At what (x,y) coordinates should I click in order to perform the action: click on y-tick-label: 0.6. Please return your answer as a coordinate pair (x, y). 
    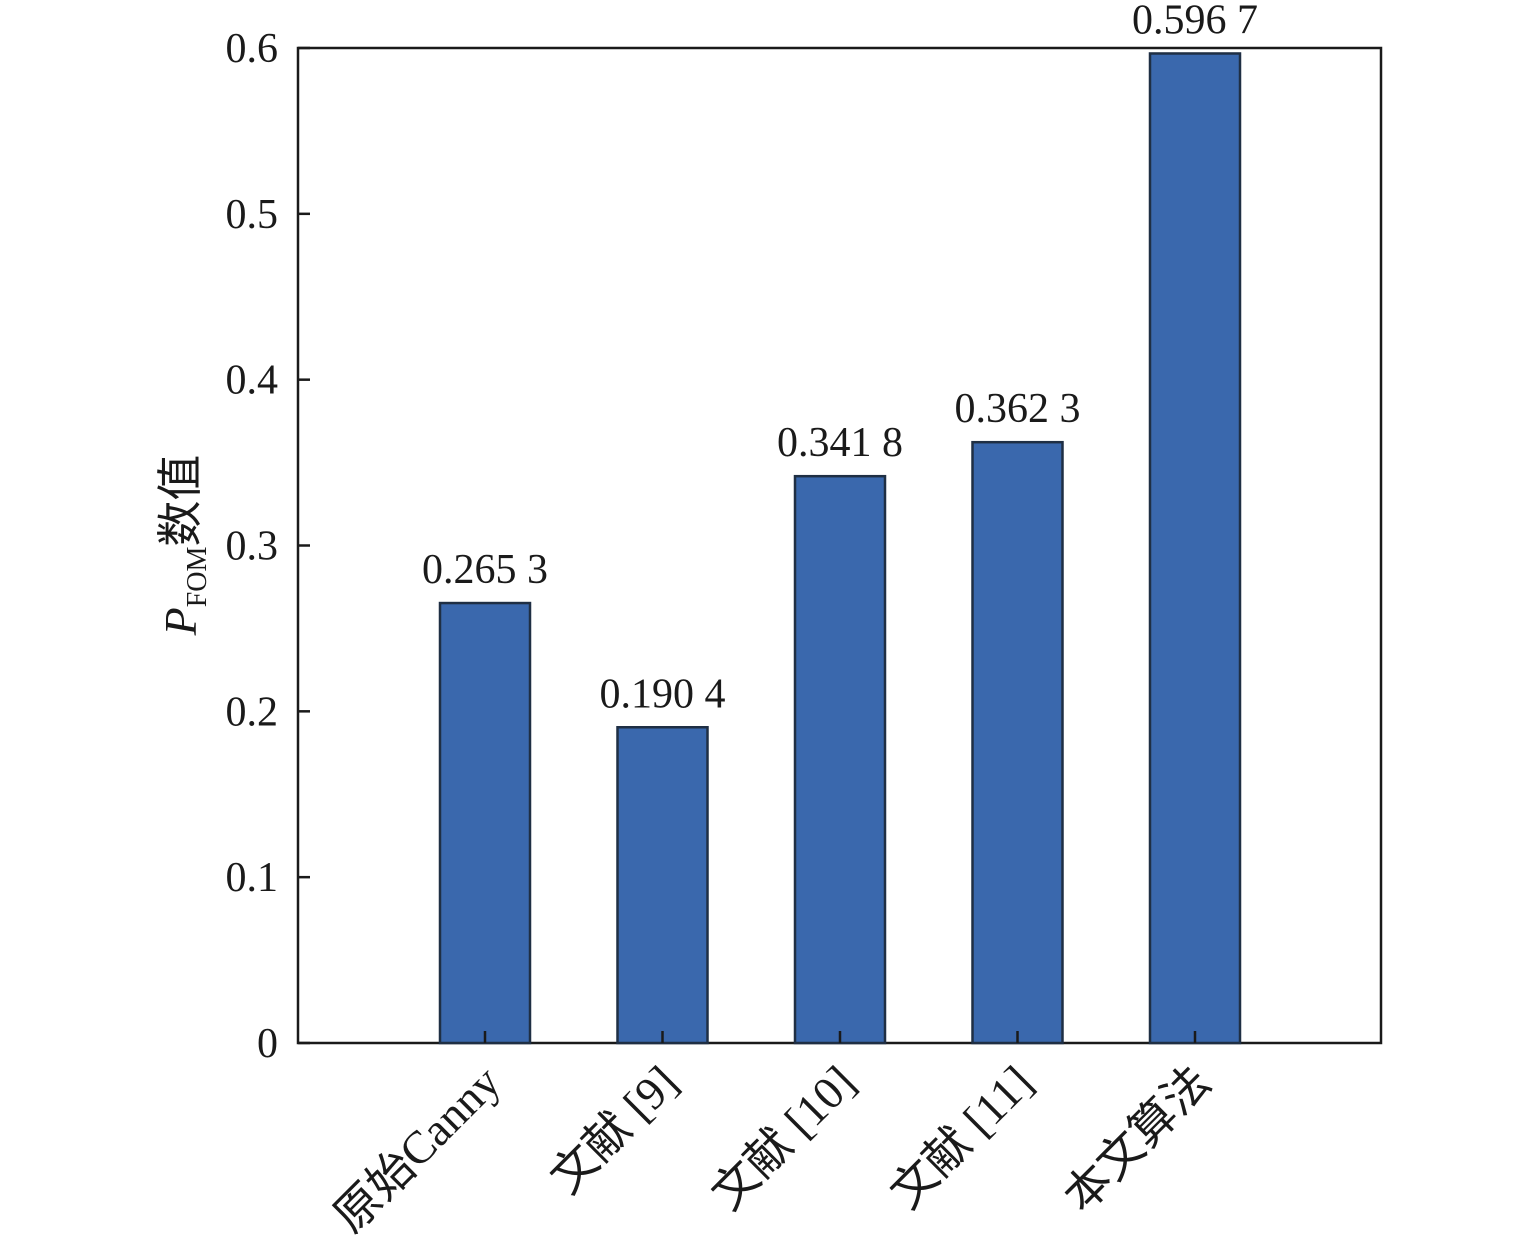
    Looking at the image, I should click on (252, 49).